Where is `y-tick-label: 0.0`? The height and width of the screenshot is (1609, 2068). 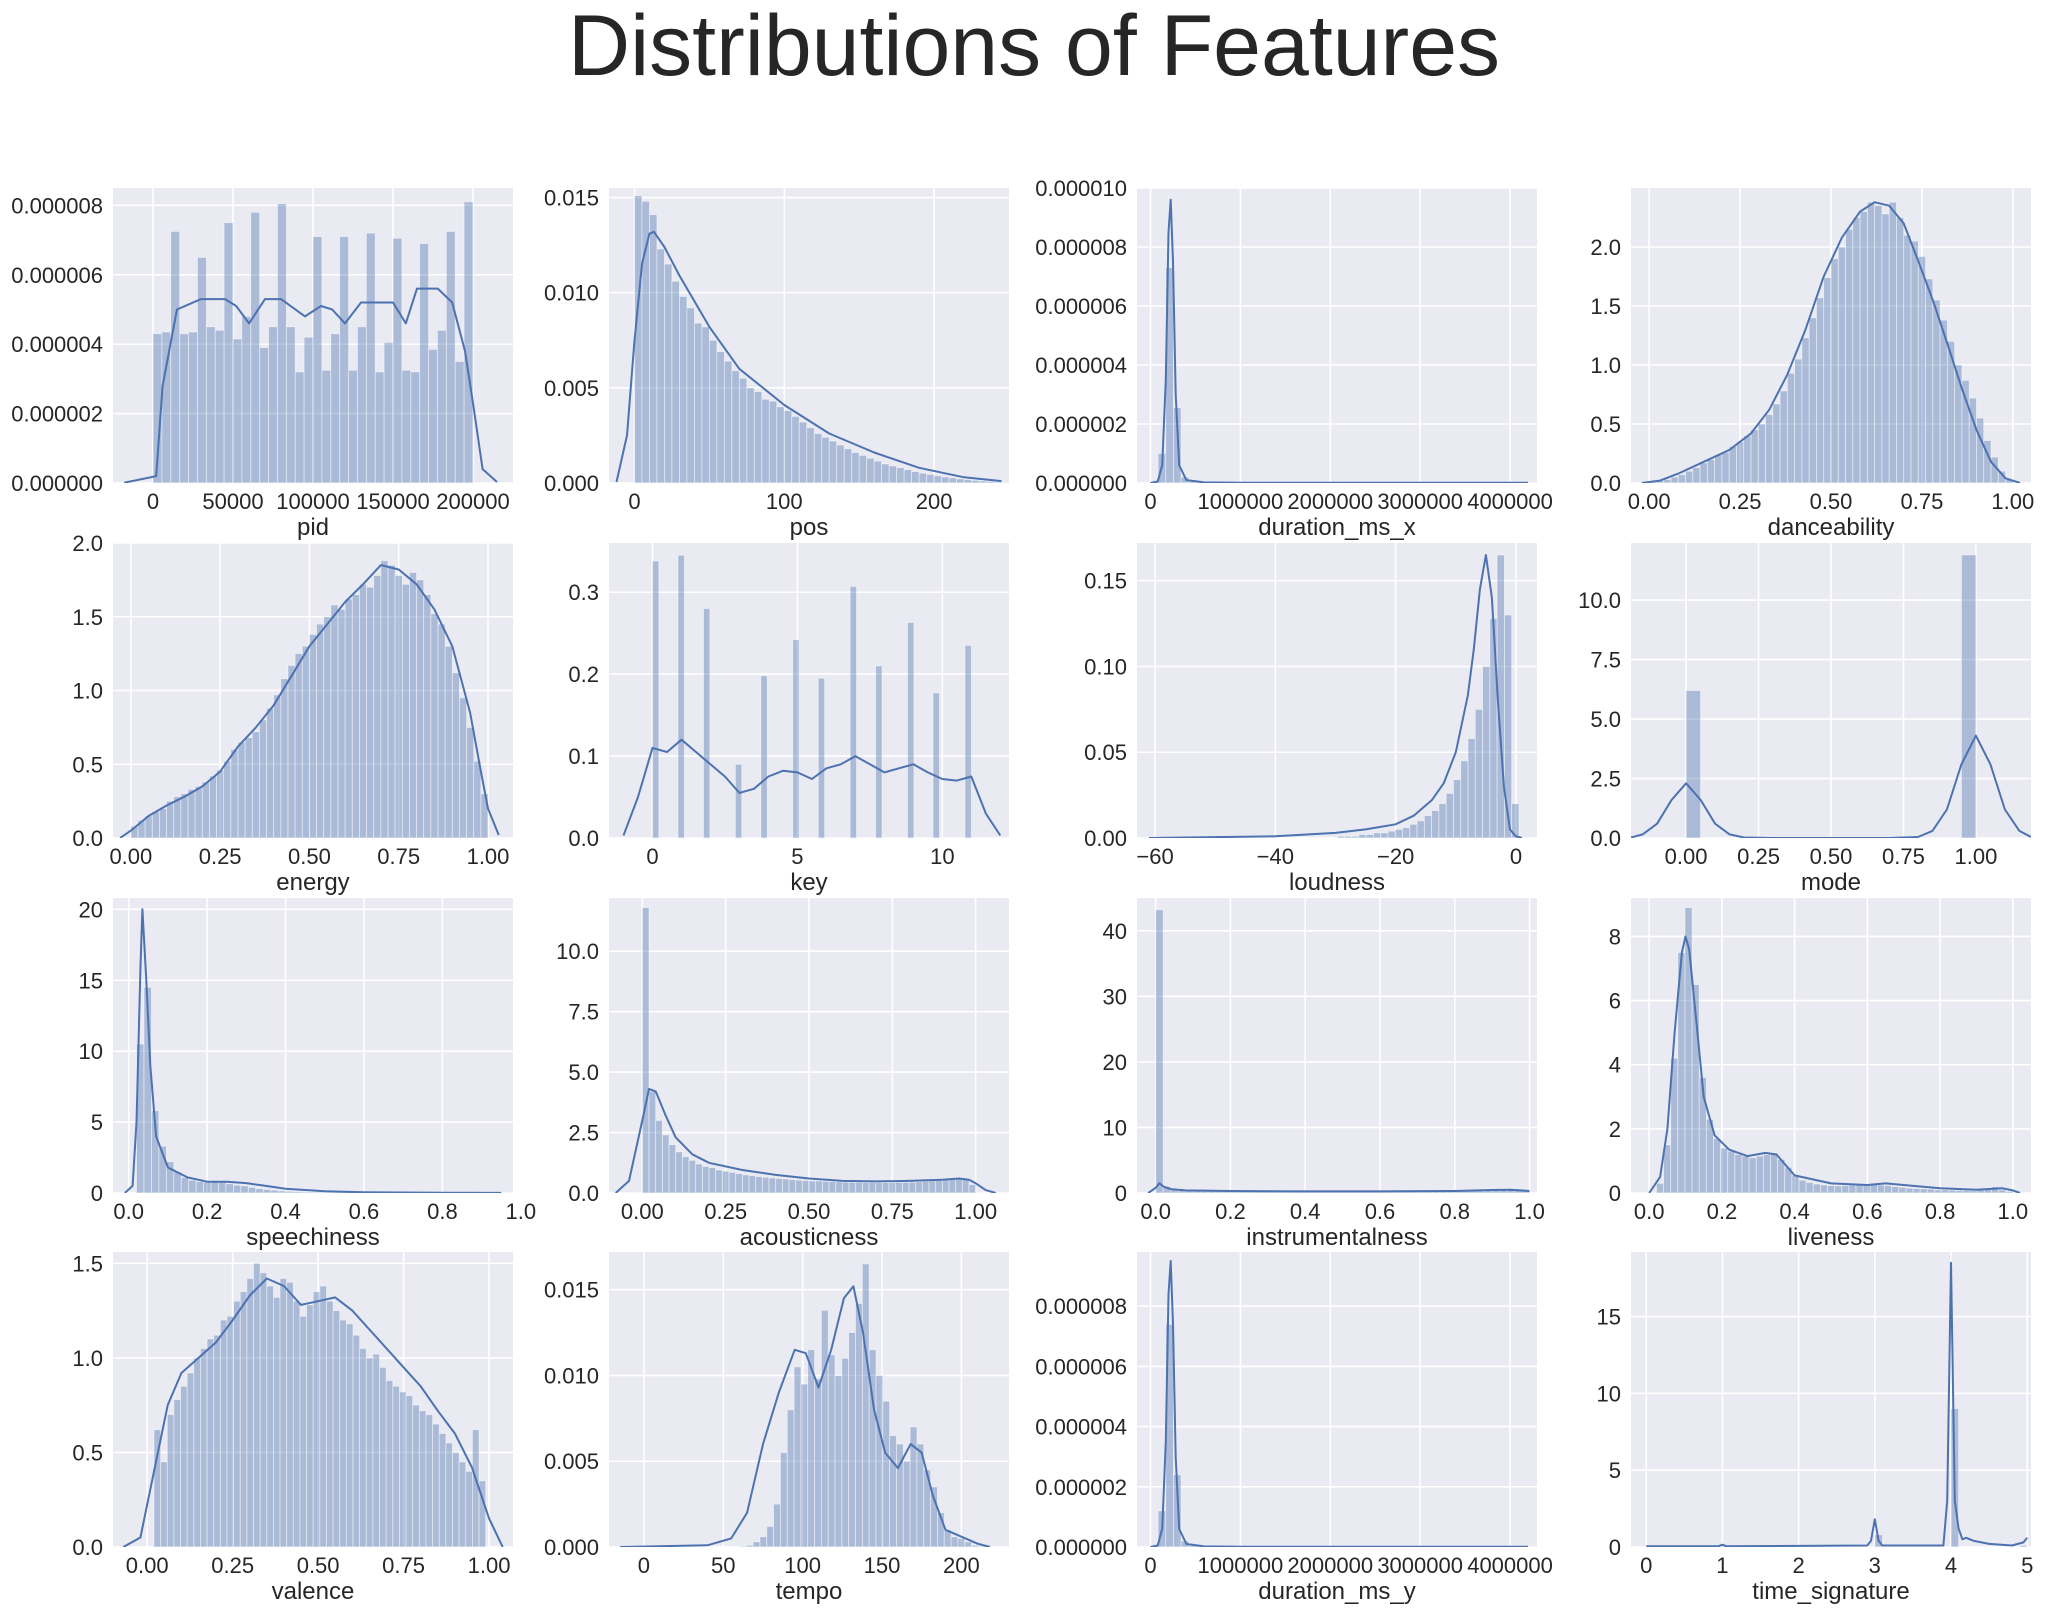 y-tick-label: 0.0 is located at coordinates (583, 1193).